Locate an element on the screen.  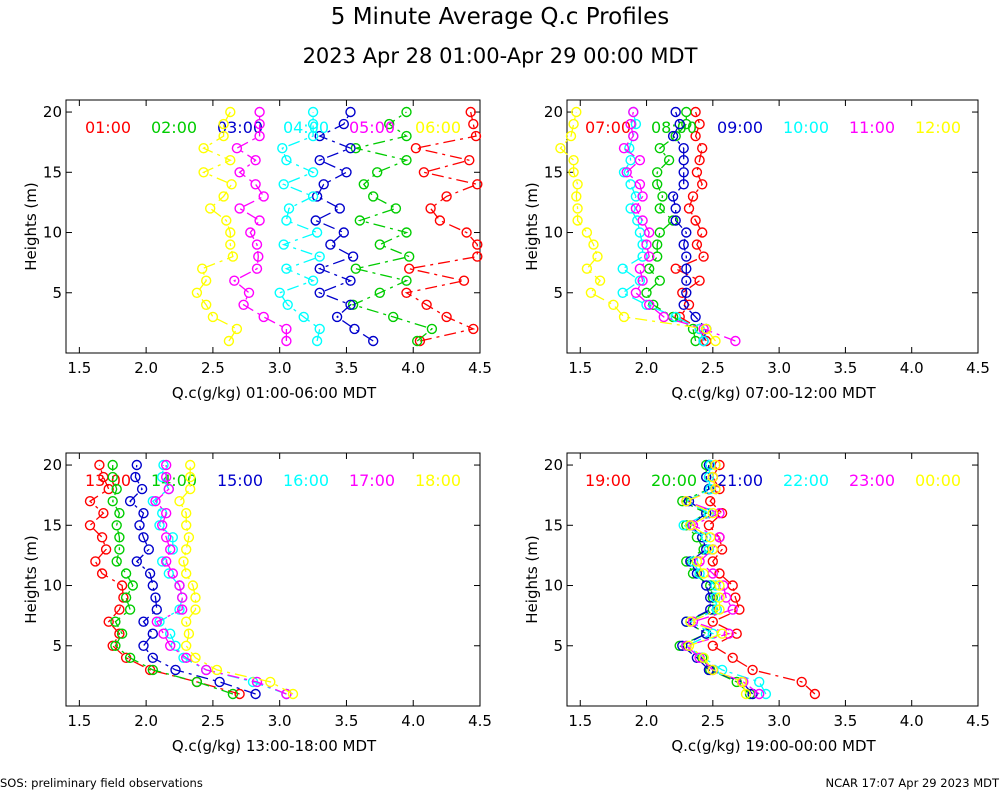
series-line-23:00 is located at coordinates (722, 579).